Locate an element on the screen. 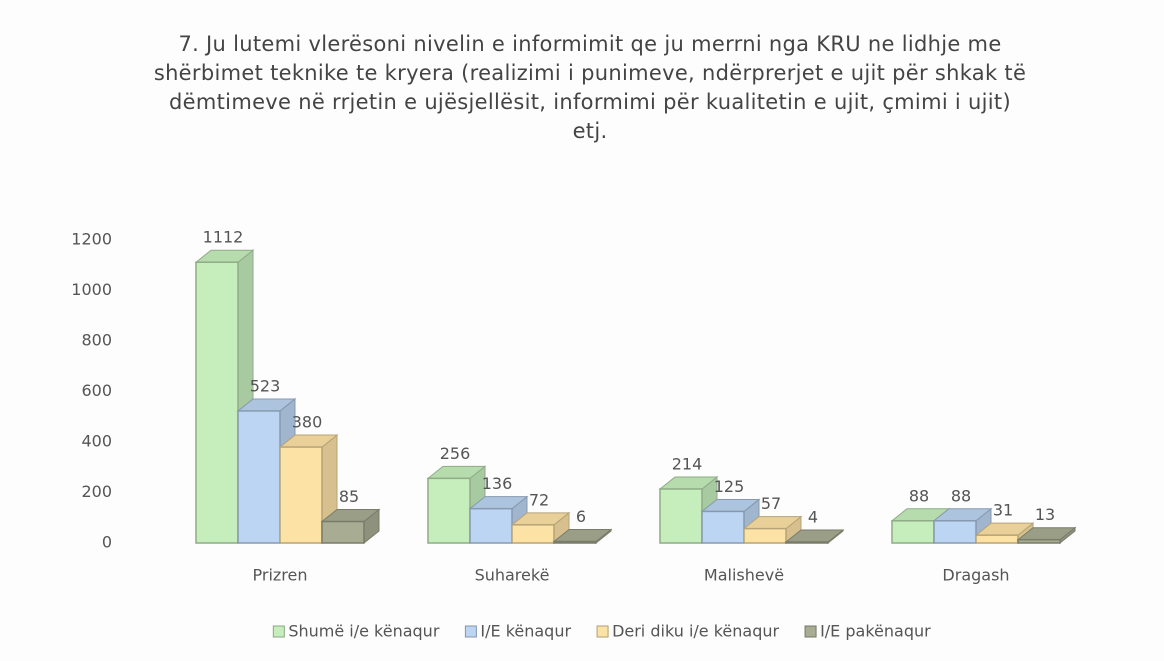 The image size is (1164, 661). data-label: 523 is located at coordinates (265, 385).